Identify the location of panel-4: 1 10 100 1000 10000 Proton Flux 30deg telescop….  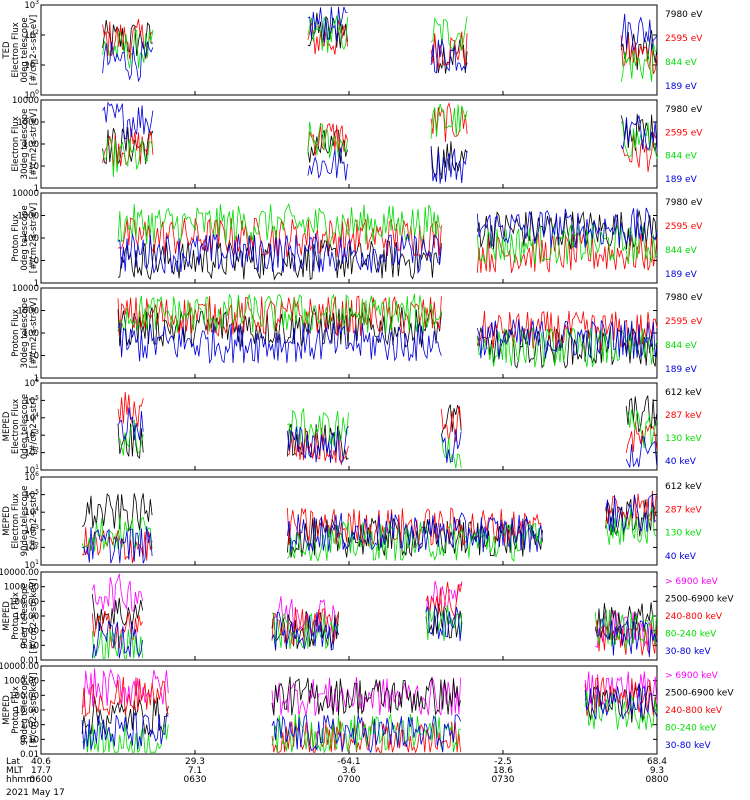
(357, 334).